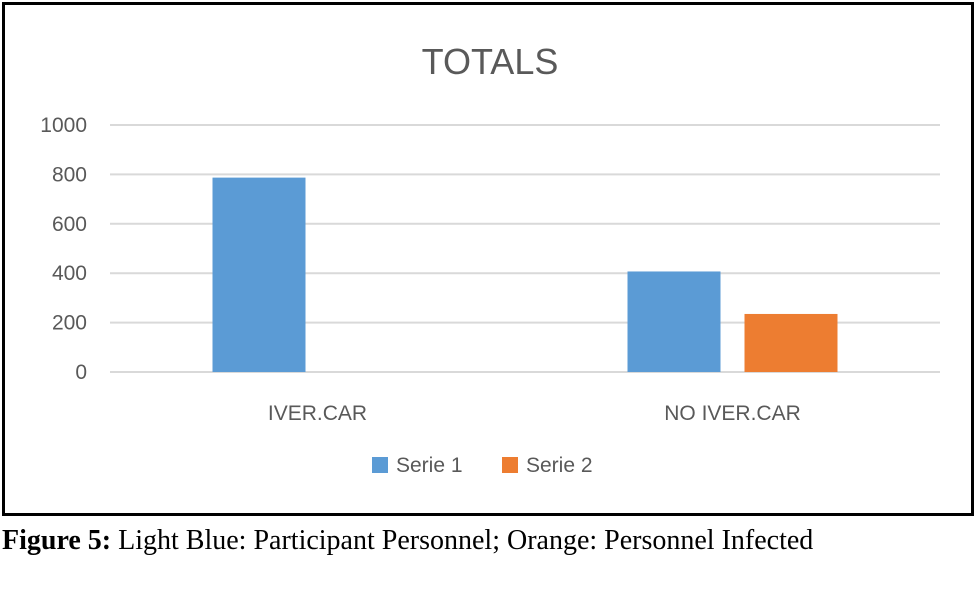 This screenshot has height=608, width=978. What do you see at coordinates (490, 61) in the screenshot?
I see `chart-title: TOTALS` at bounding box center [490, 61].